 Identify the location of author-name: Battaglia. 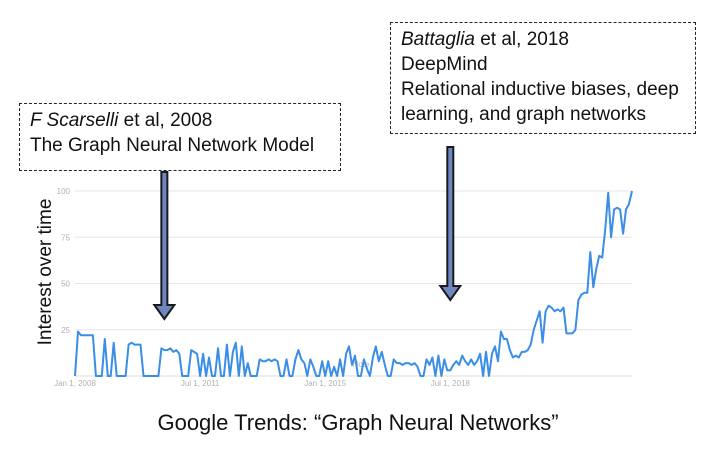
(438, 39).